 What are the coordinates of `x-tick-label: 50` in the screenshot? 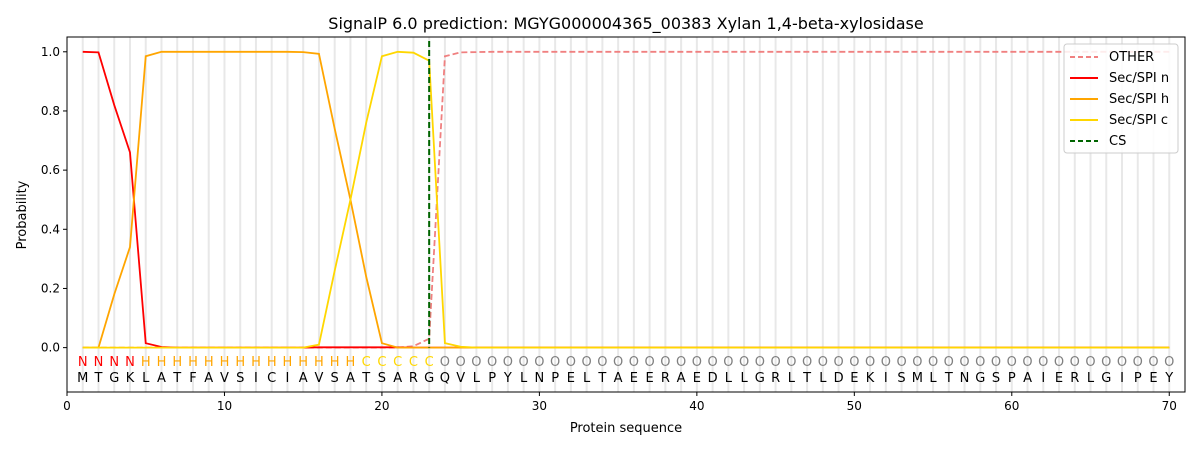 It's located at (854, 406).